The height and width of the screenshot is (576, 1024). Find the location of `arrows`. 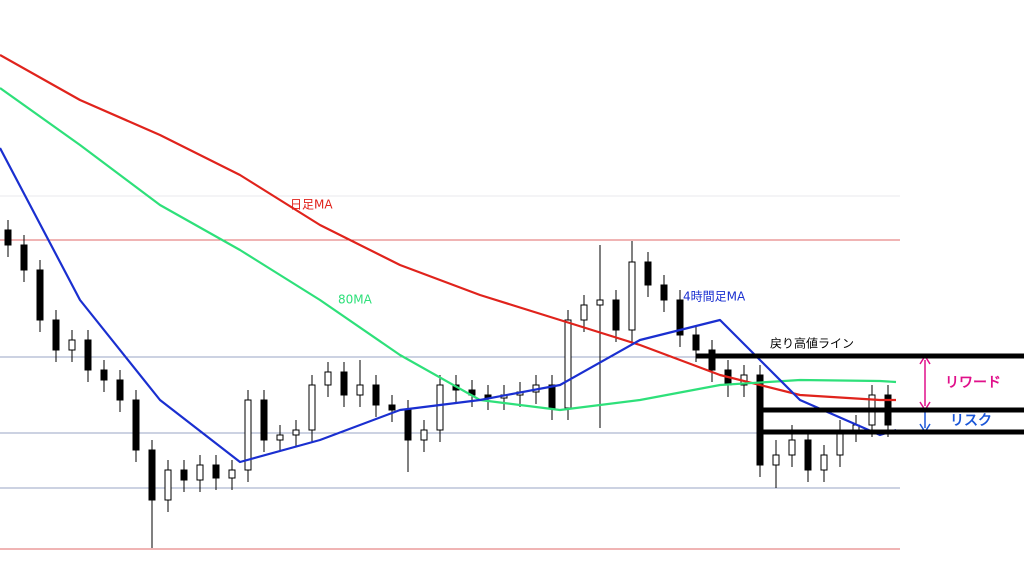

arrows is located at coordinates (925, 394).